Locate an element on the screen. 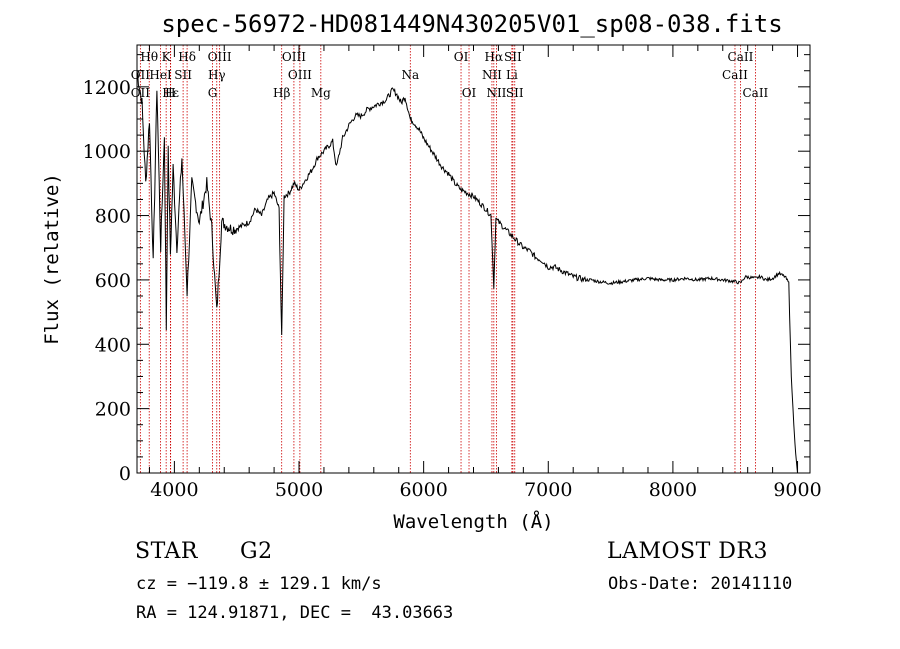  y-tick-label: 1200 is located at coordinates (107, 88).